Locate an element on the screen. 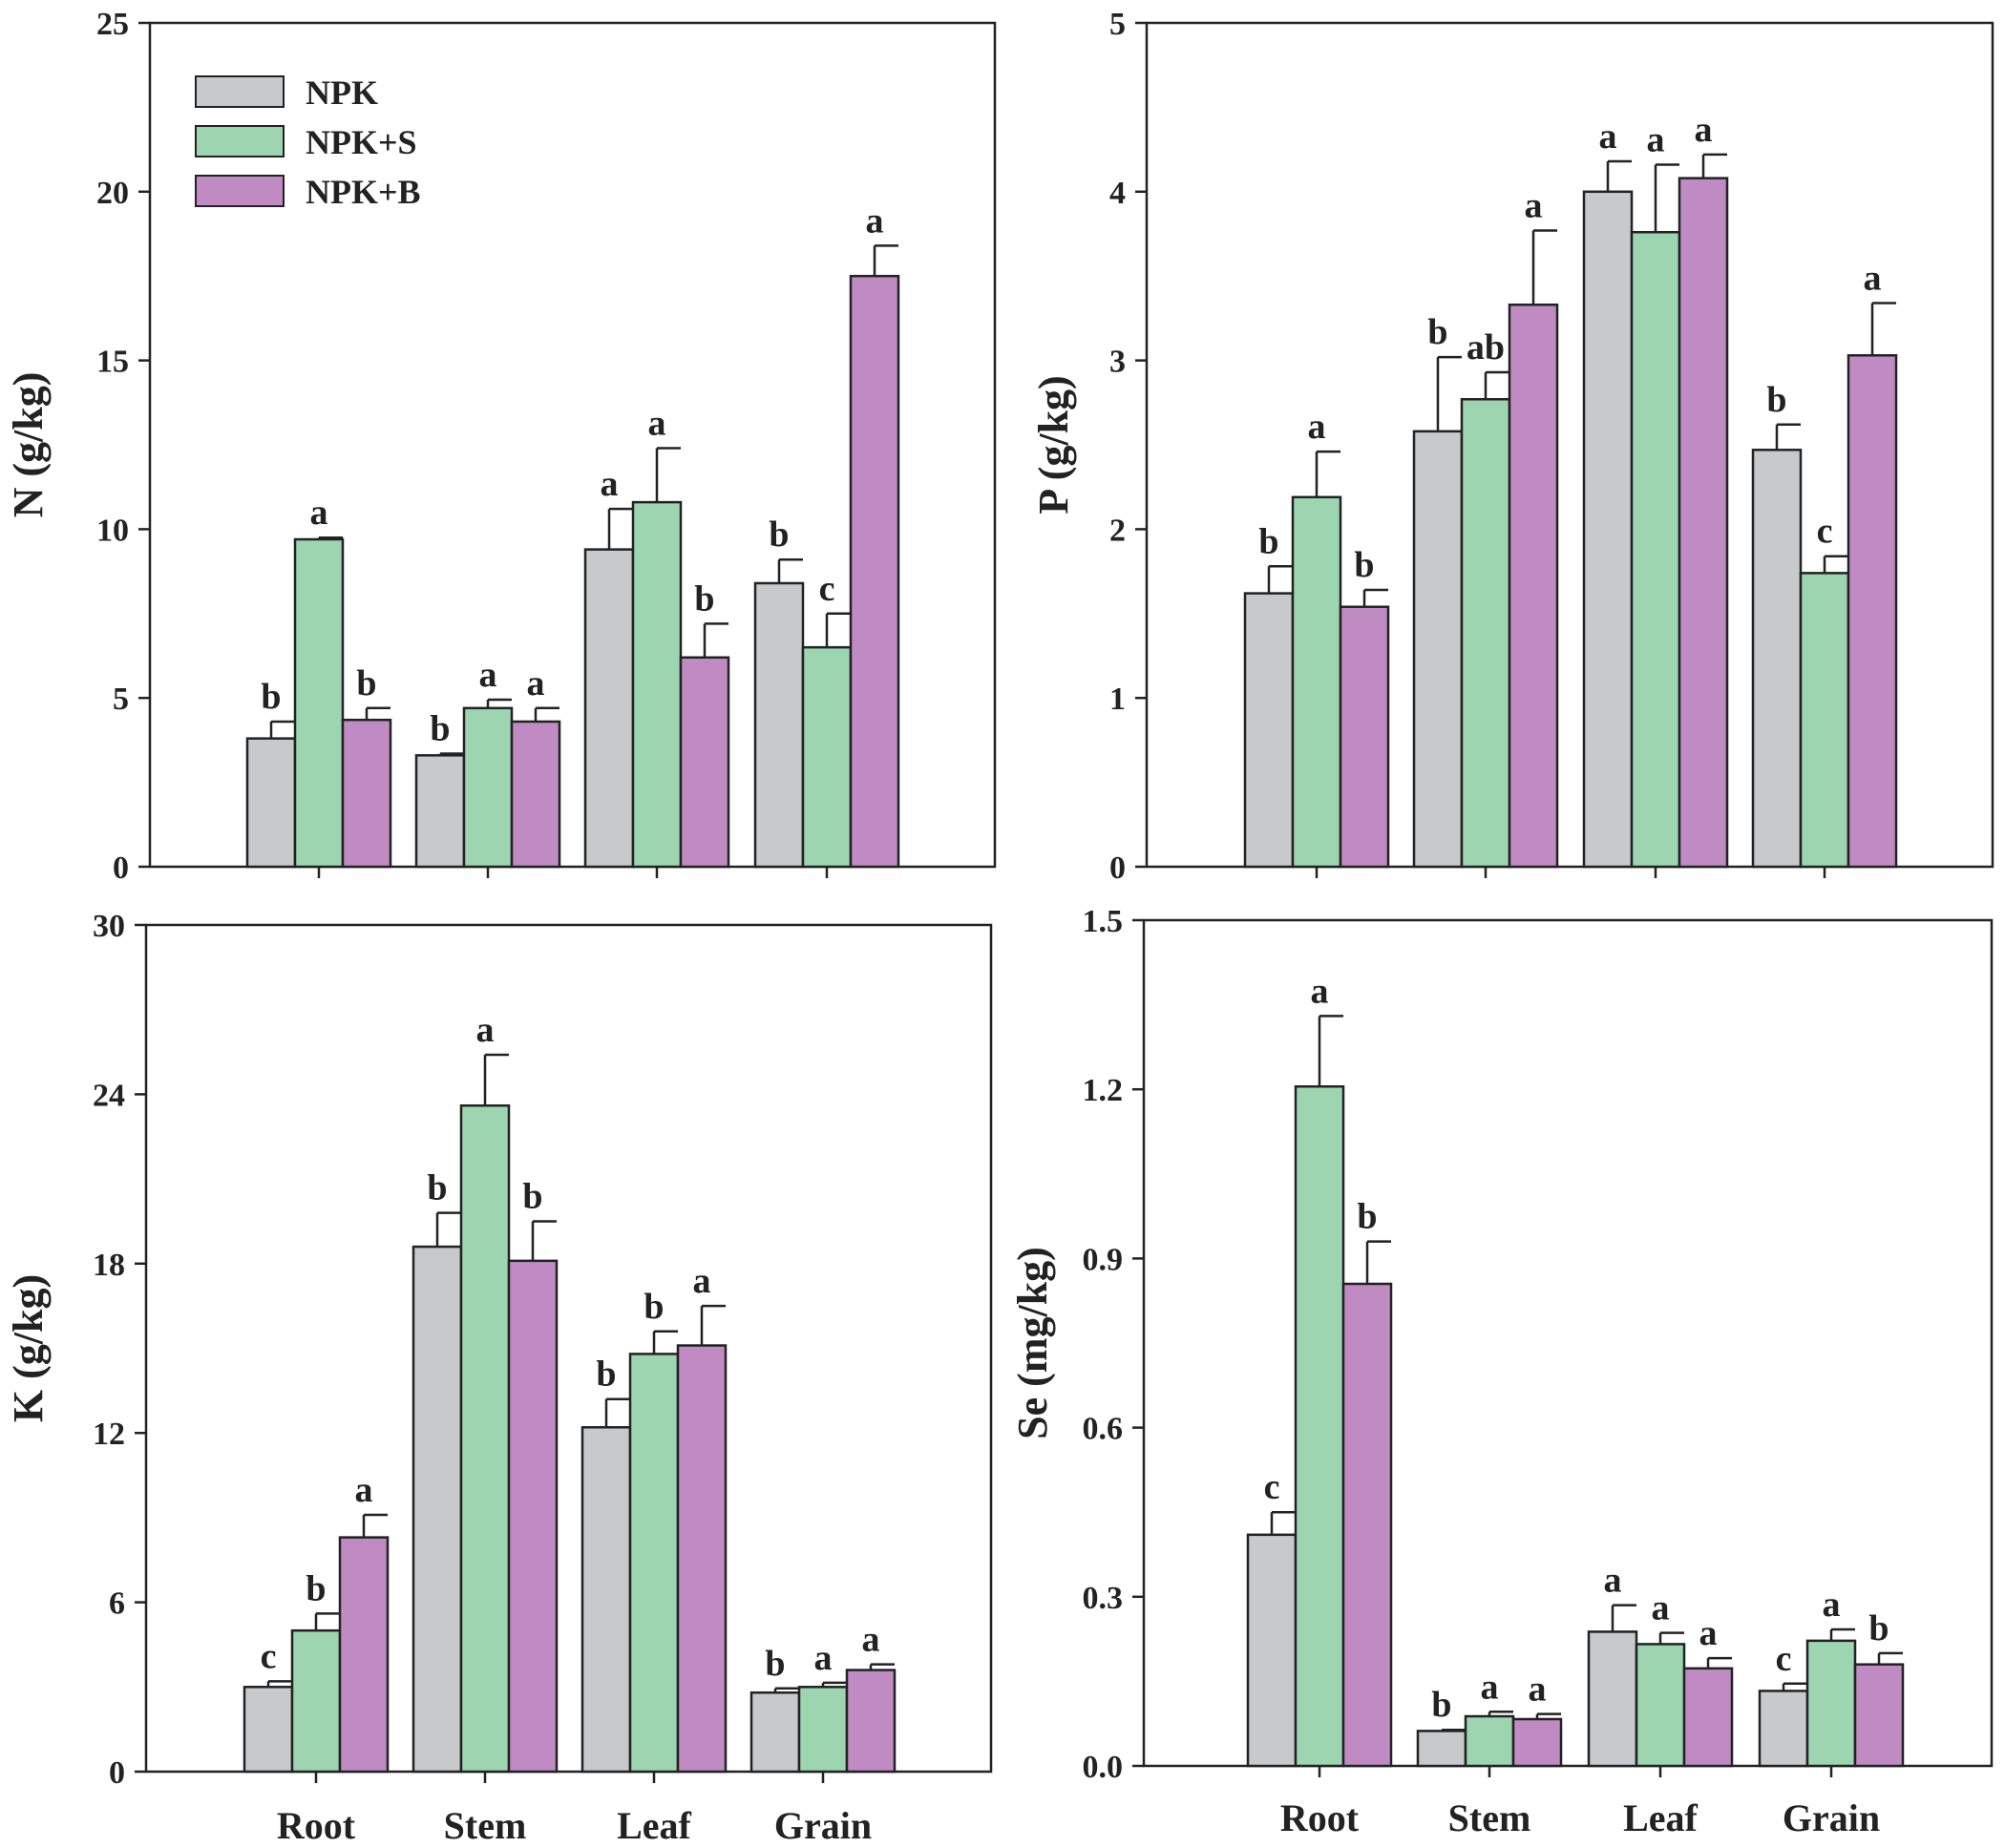 The image size is (2005, 1848). sig-letter-k-stem-npk: b is located at coordinates (437, 1188).